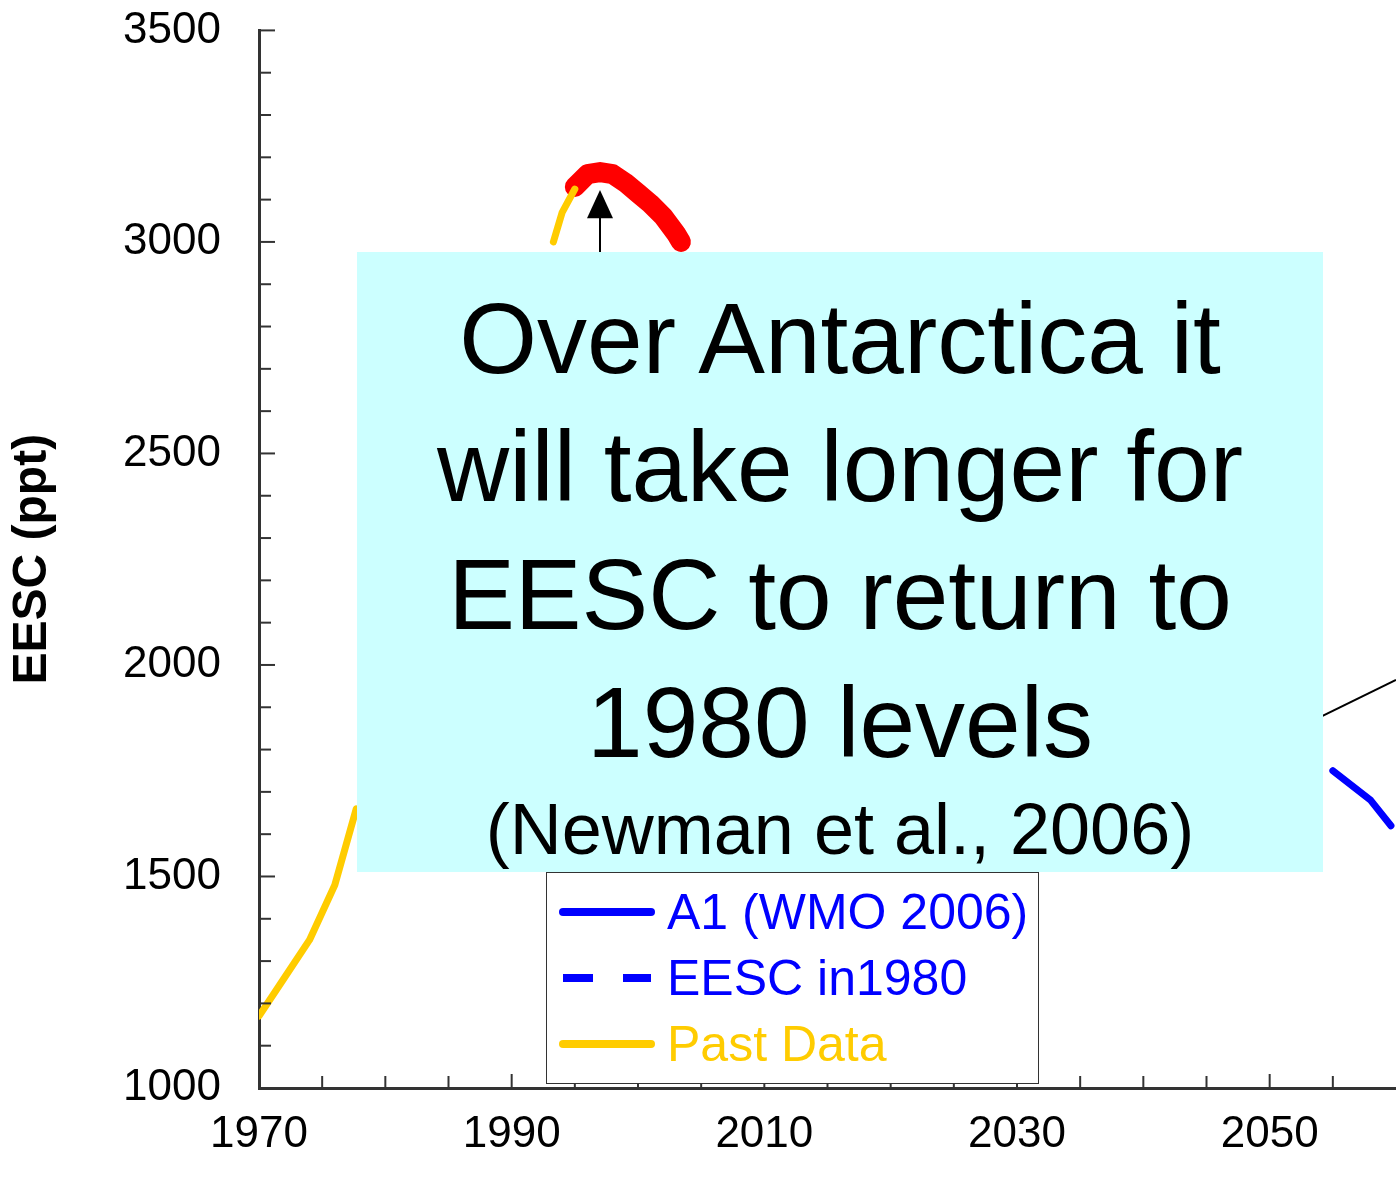  Describe the element at coordinates (1269, 1131) in the screenshot. I see `x-tick-label: 2050` at that location.